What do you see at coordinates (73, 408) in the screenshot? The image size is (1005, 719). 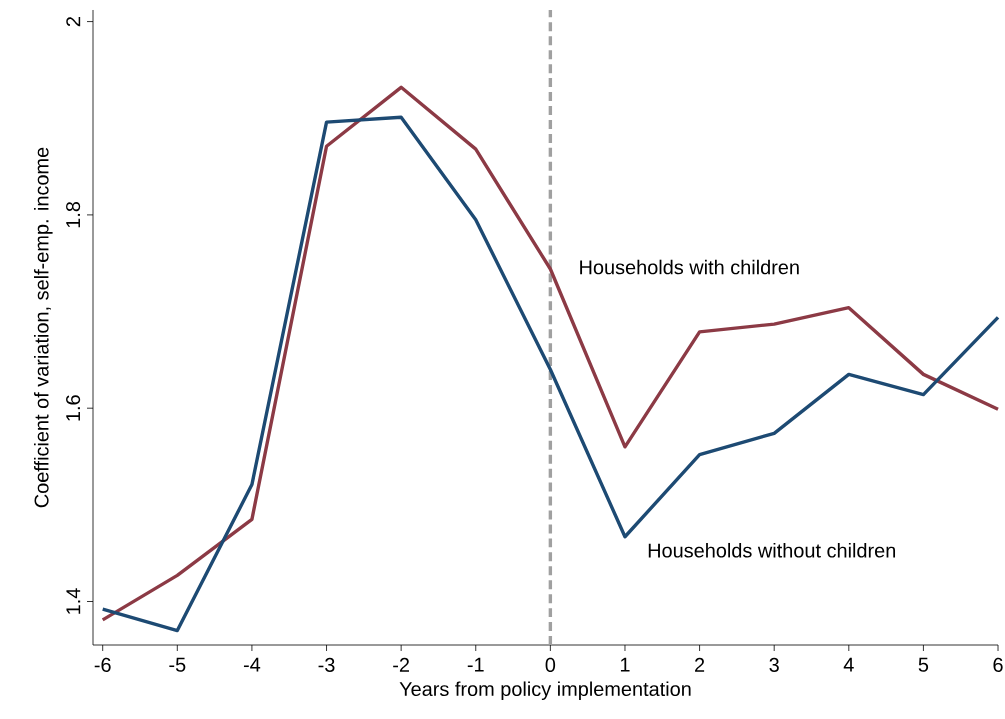 I see `y-tick-label: 1.6` at bounding box center [73, 408].